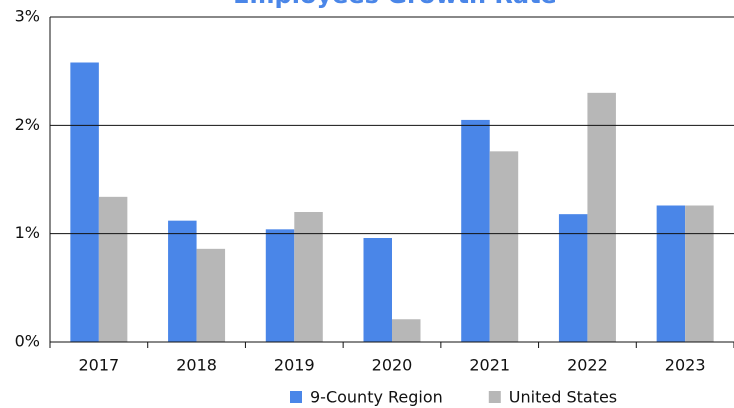 The image size is (734, 408). Describe the element at coordinates (98, 365) in the screenshot. I see `x-tick-label: 2017` at that location.